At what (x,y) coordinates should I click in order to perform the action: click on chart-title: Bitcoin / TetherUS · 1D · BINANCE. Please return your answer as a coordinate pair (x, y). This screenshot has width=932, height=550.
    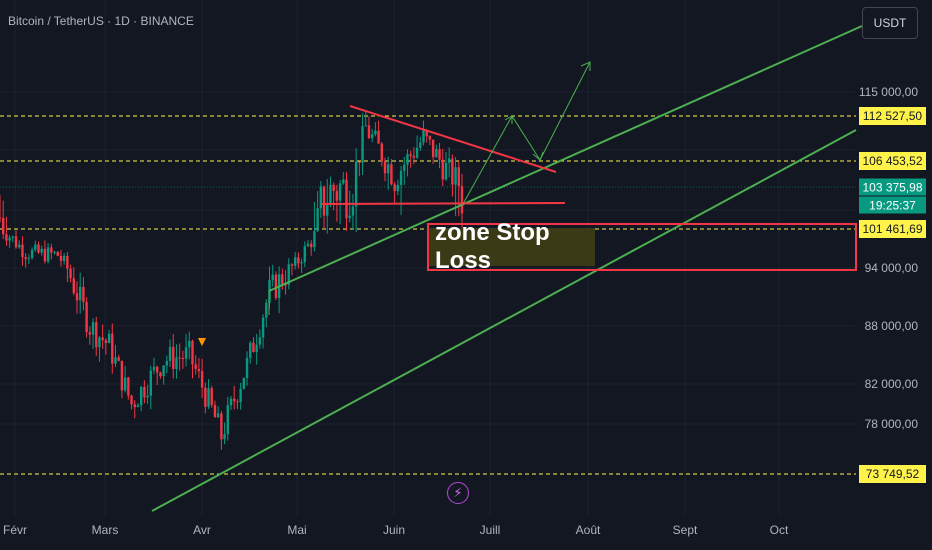
    Looking at the image, I should click on (101, 21).